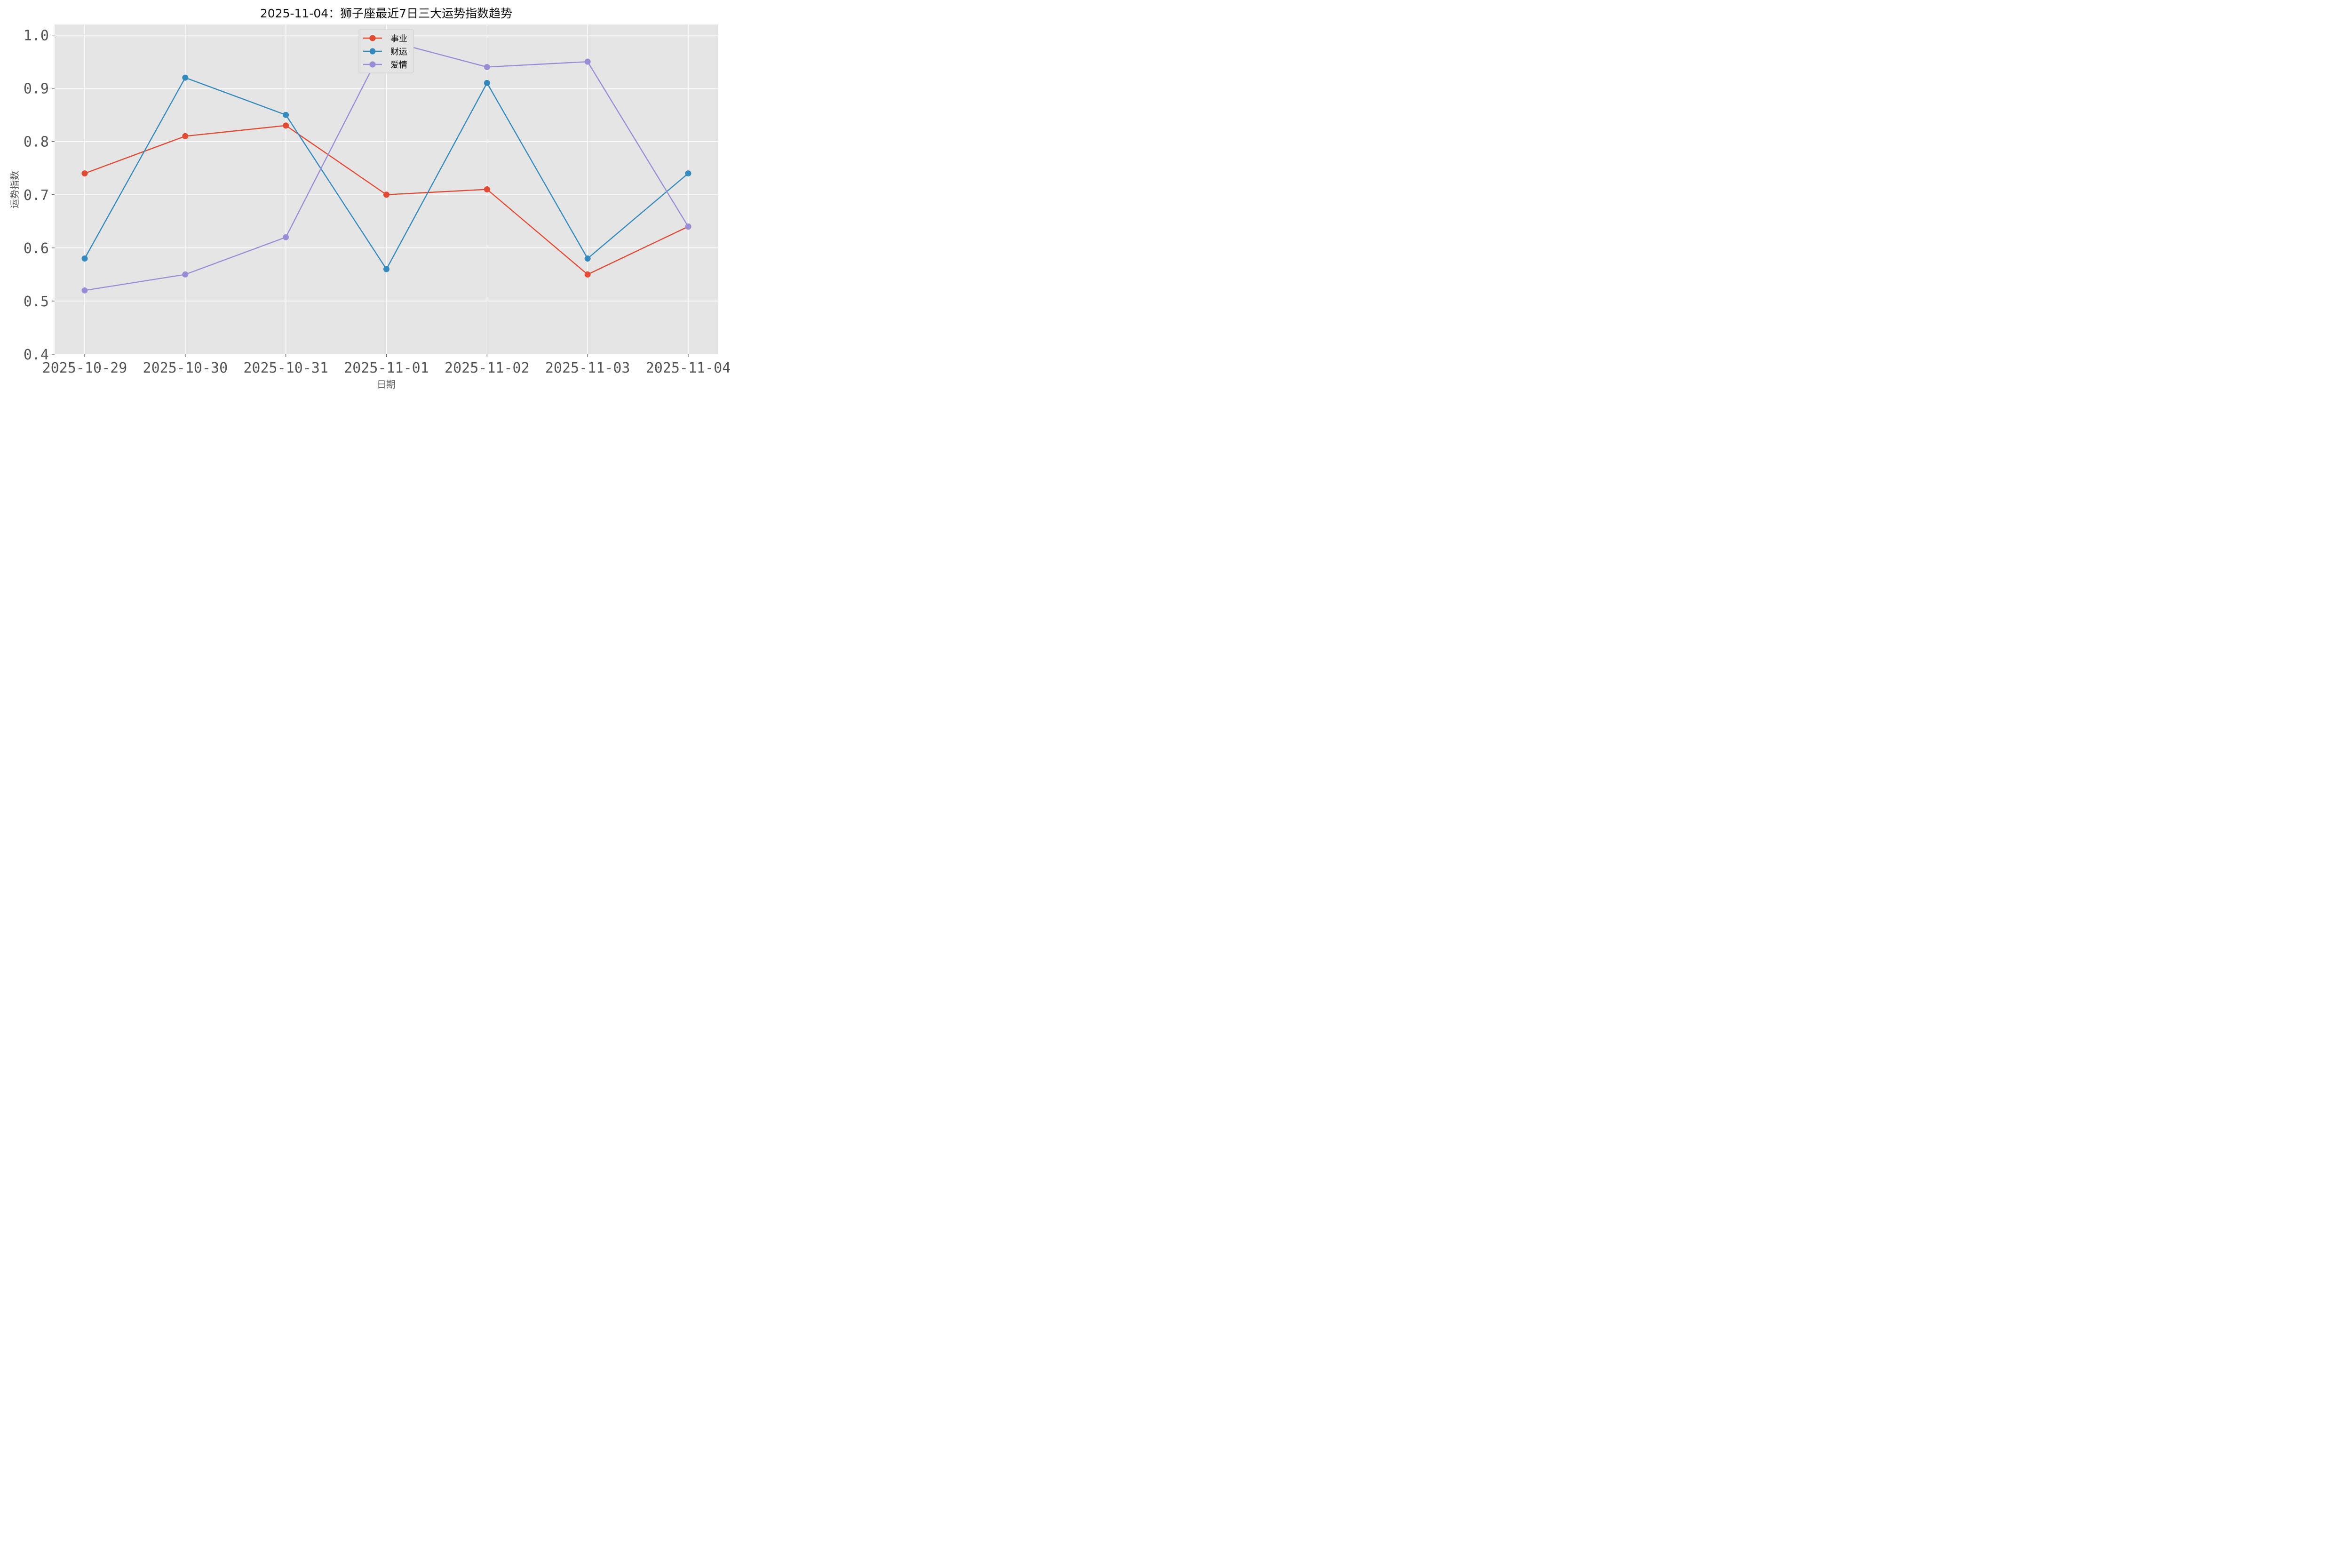 The height and width of the screenshot is (1568, 2352). What do you see at coordinates (487, 368) in the screenshot?
I see `x-tick-label: 2025-11-02` at bounding box center [487, 368].